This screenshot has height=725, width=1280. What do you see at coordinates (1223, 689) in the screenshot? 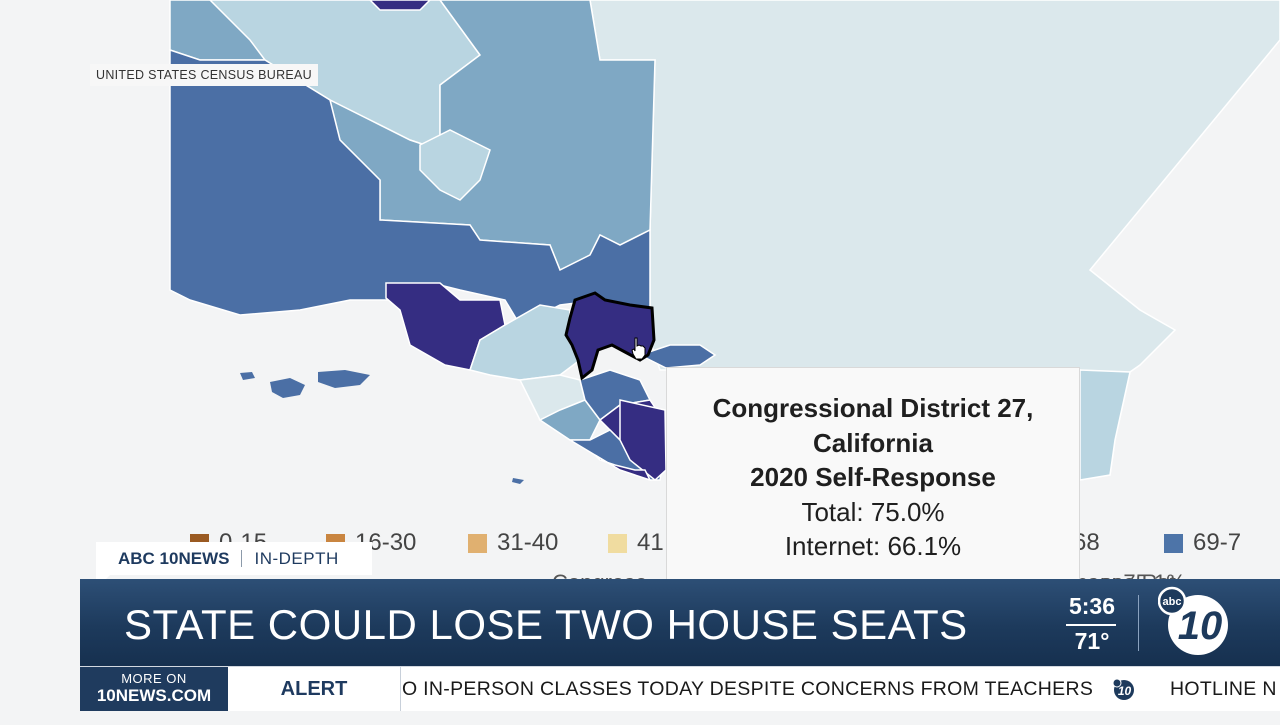
I see `ticker-text-next: HOTLINE N` at bounding box center [1223, 689].